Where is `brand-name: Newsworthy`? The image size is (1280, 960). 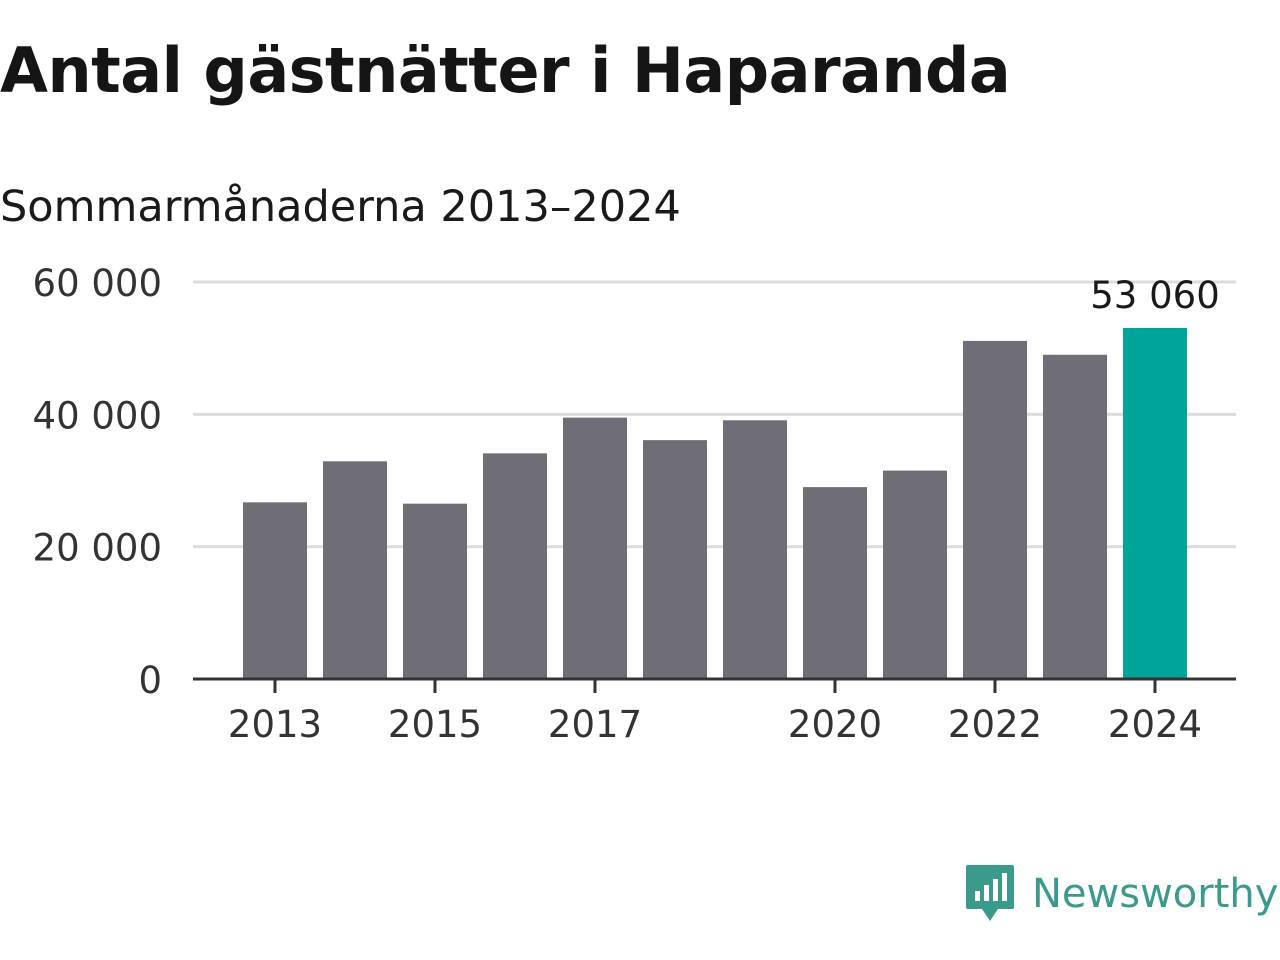 brand-name: Newsworthy is located at coordinates (1155, 894).